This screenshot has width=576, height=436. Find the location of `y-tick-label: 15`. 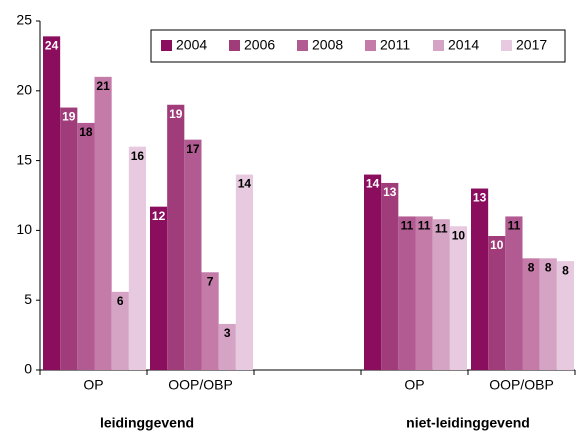

y-tick-label: 15 is located at coordinates (24, 159).